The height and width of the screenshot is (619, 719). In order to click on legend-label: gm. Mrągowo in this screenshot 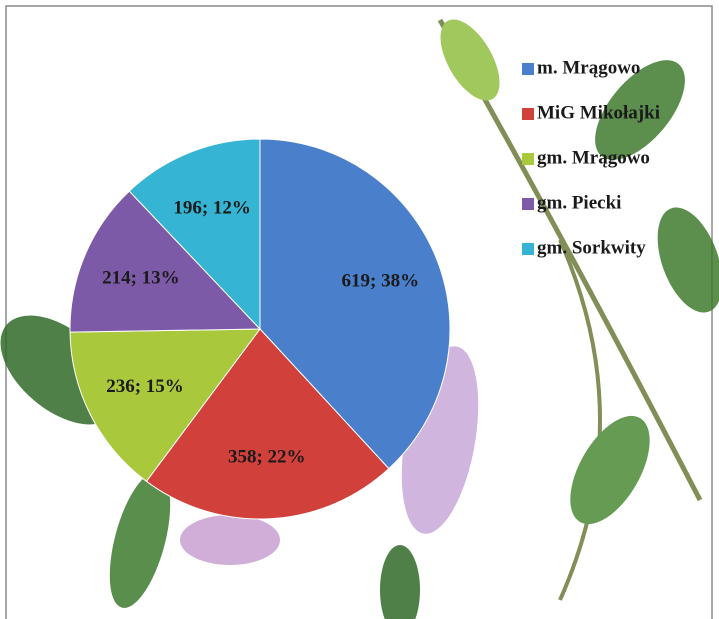, I will do `click(593, 157)`.